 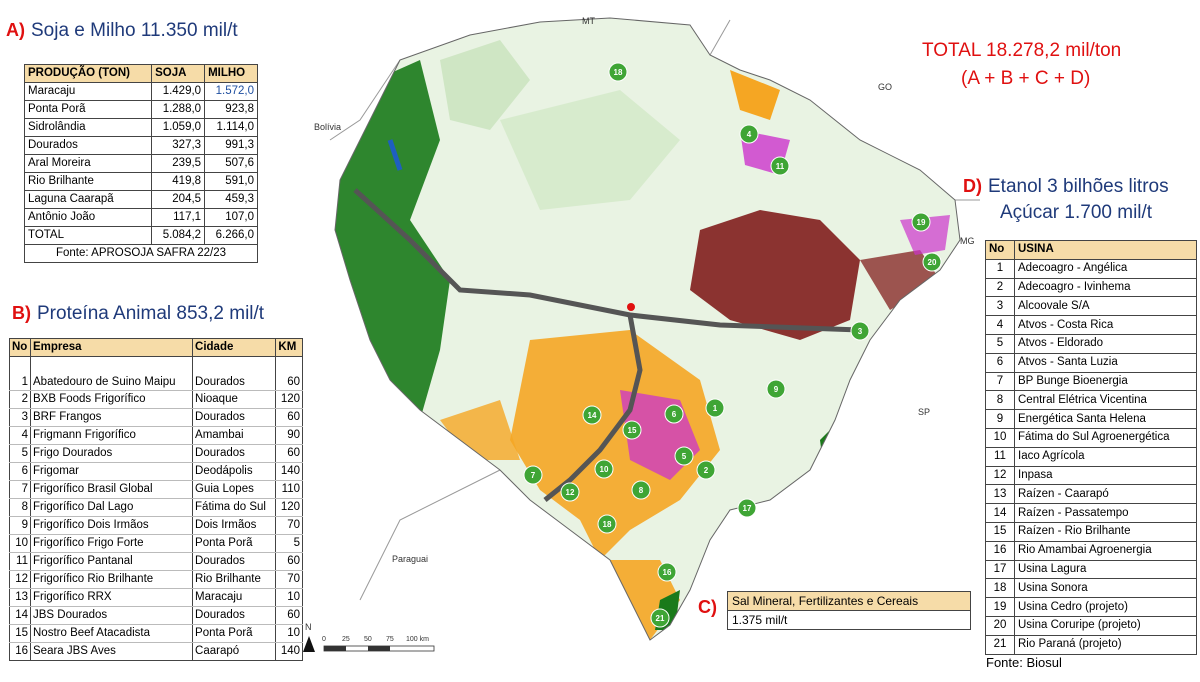 I want to click on row-number: 8, so click(x=20, y=507).